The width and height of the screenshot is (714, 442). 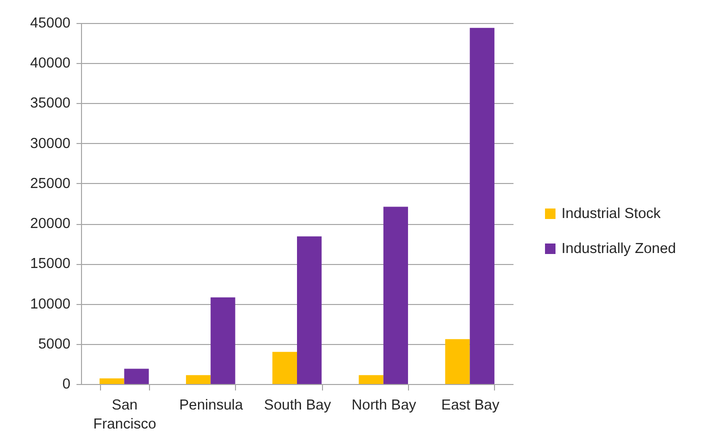 I want to click on legend-label: Industrially Zoned, so click(x=619, y=248).